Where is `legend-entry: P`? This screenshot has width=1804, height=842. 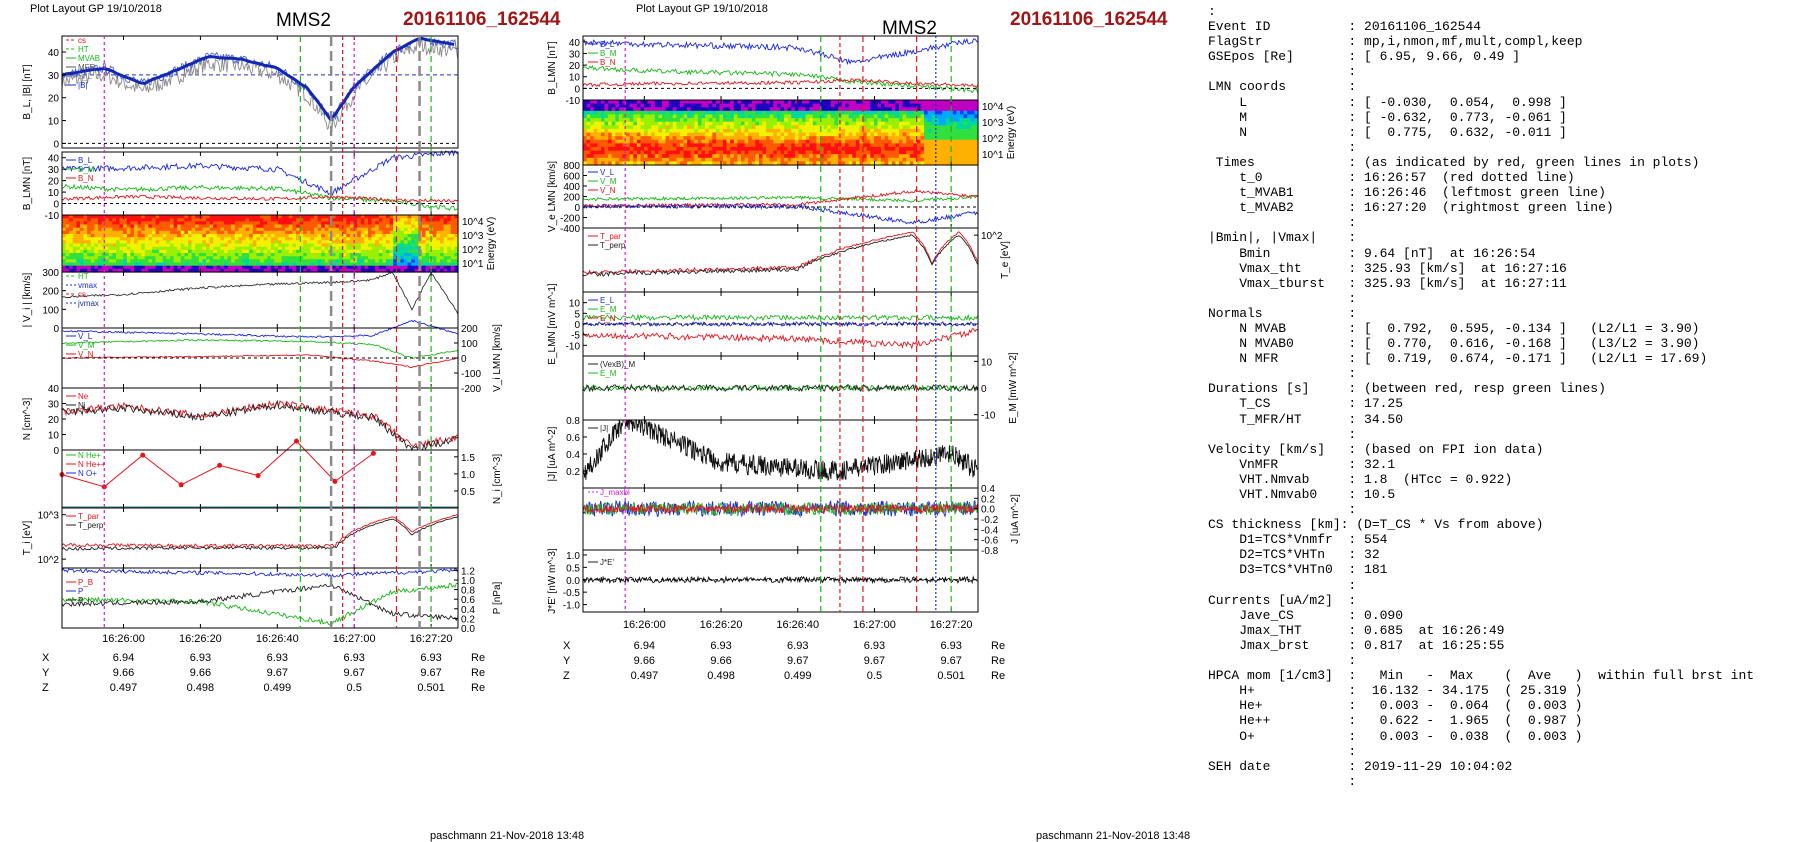 legend-entry: P is located at coordinates (80, 591).